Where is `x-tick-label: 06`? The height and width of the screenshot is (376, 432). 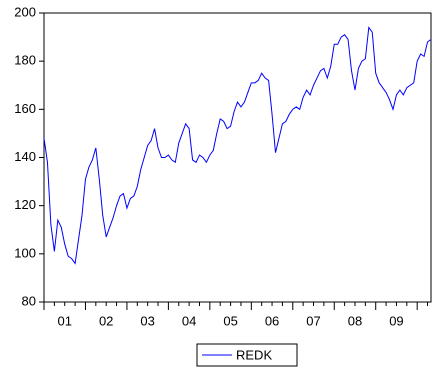 x-tick-label: 06 is located at coordinates (272, 320).